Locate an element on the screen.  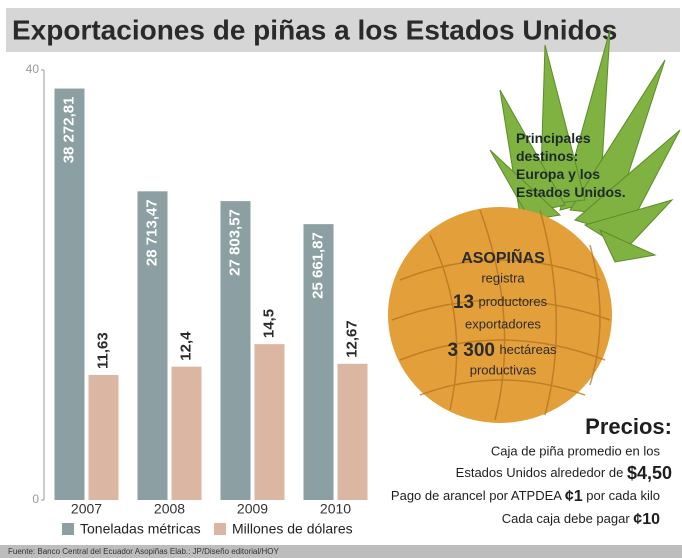
note-line: exportadores is located at coordinates (503, 323).